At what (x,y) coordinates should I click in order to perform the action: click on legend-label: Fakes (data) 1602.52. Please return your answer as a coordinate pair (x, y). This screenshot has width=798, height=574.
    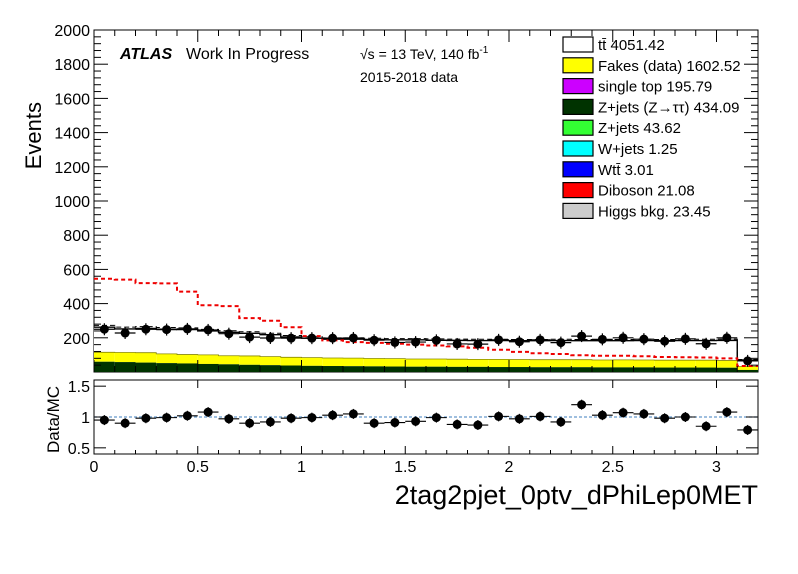
    Looking at the image, I should click on (669, 66).